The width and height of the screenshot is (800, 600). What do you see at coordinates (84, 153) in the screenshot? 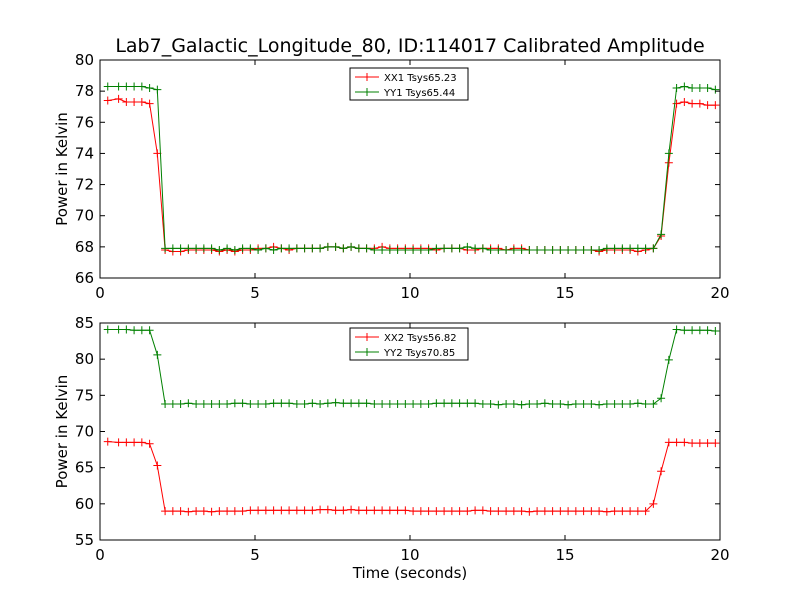
I see `y-tick-label: 74` at bounding box center [84, 153].